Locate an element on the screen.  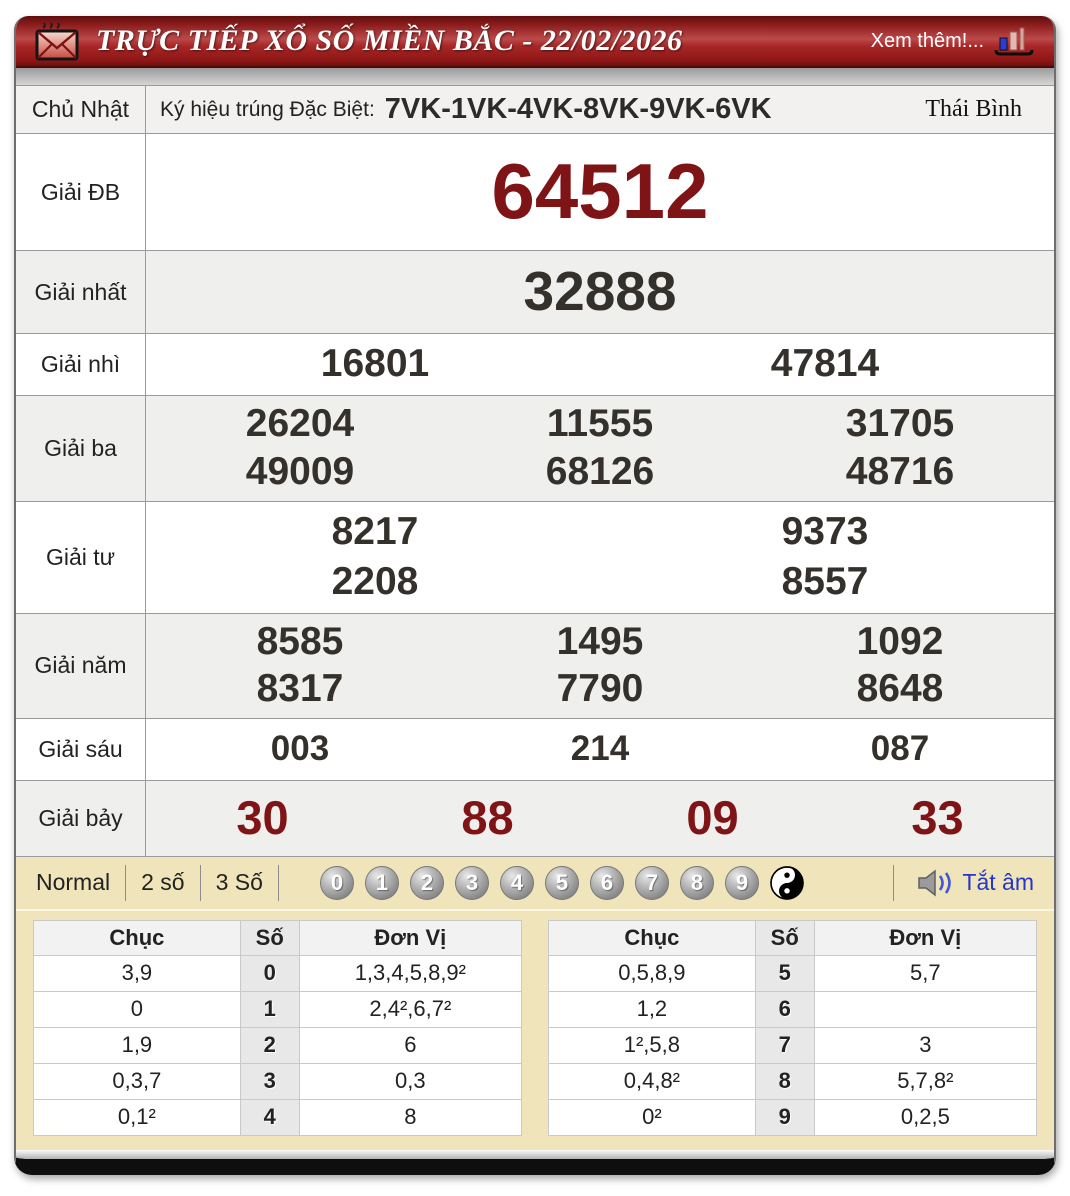
col-header-tens: Chục is located at coordinates (652, 937).